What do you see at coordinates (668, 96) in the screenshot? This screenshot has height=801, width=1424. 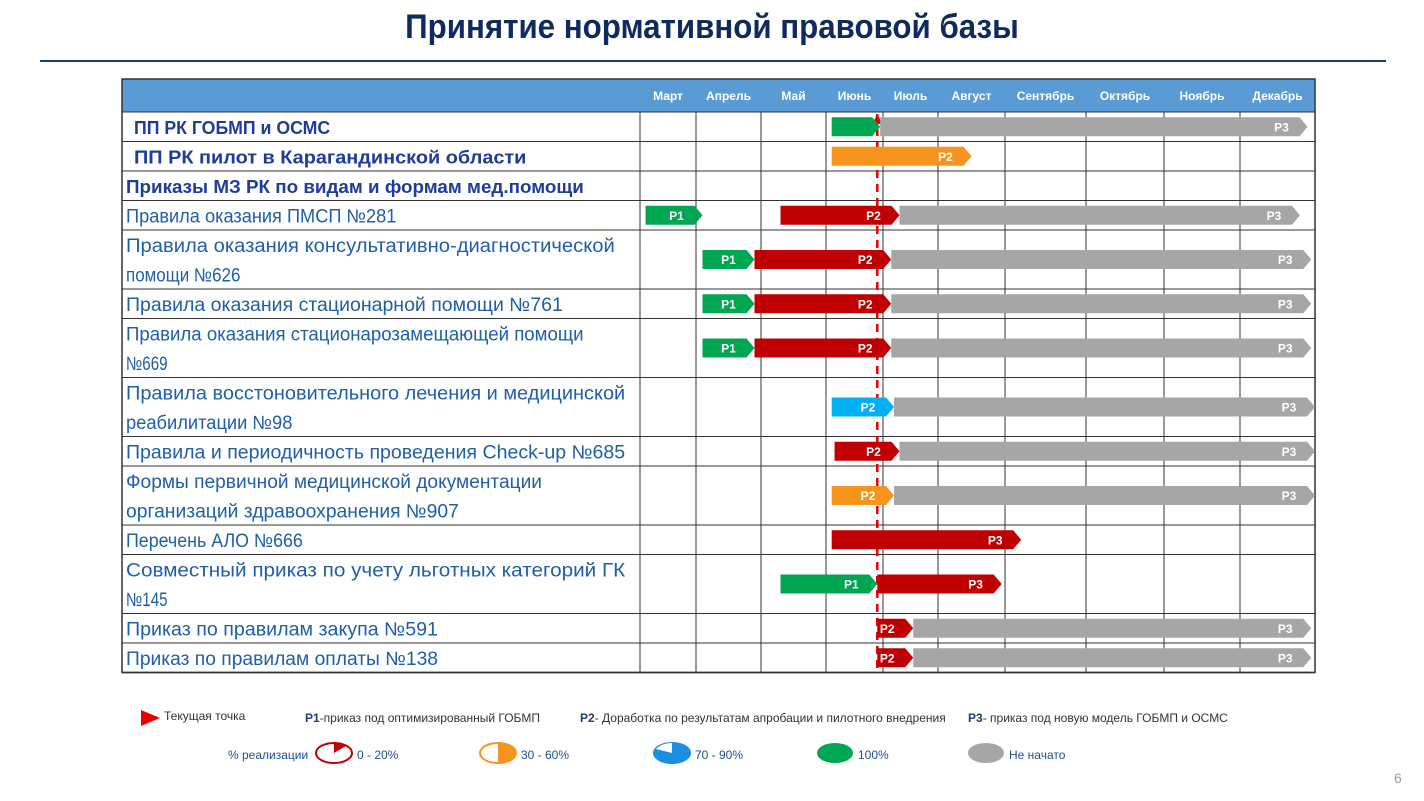 I see `month-header: Март` at bounding box center [668, 96].